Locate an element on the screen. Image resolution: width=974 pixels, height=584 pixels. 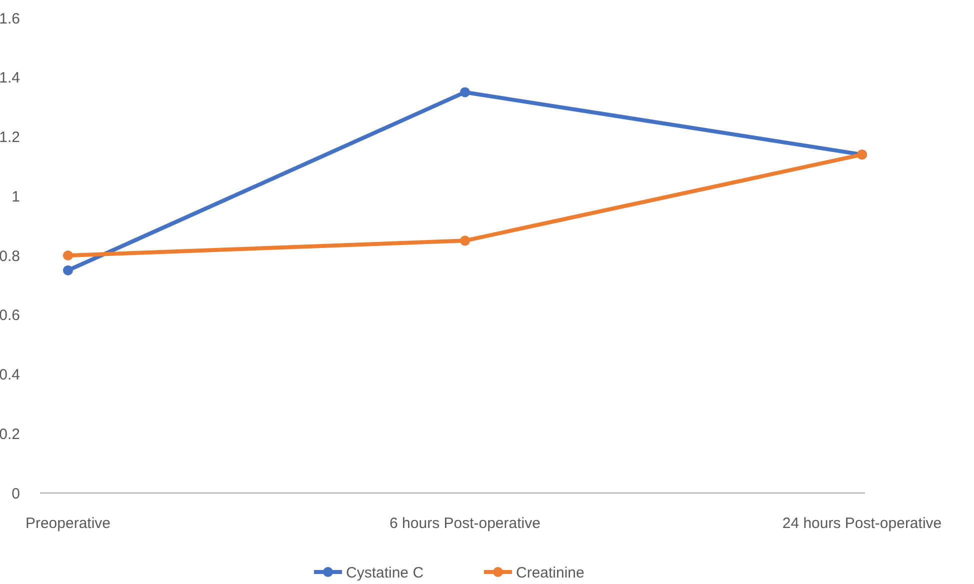
y-tick-label: 1.2 is located at coordinates (10, 137).